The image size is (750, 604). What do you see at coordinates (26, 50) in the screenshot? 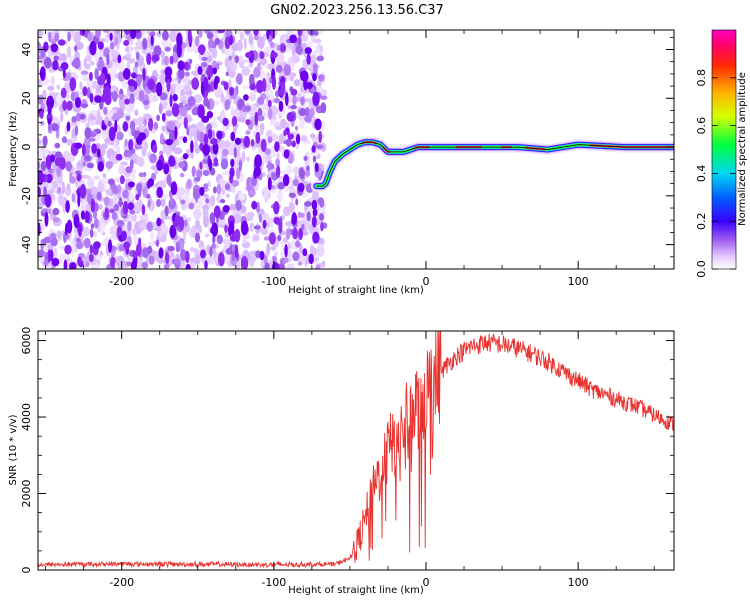
I see `y-tick-label: 40` at bounding box center [26, 50].